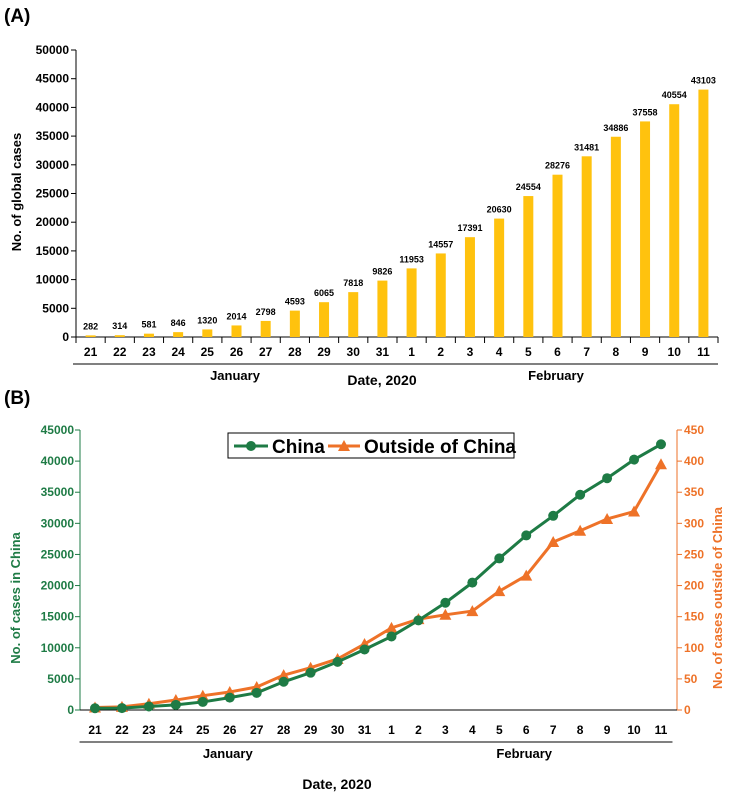 The width and height of the screenshot is (734, 796). I want to click on panel-a-ylabel: No. of global cases, so click(16, 192).